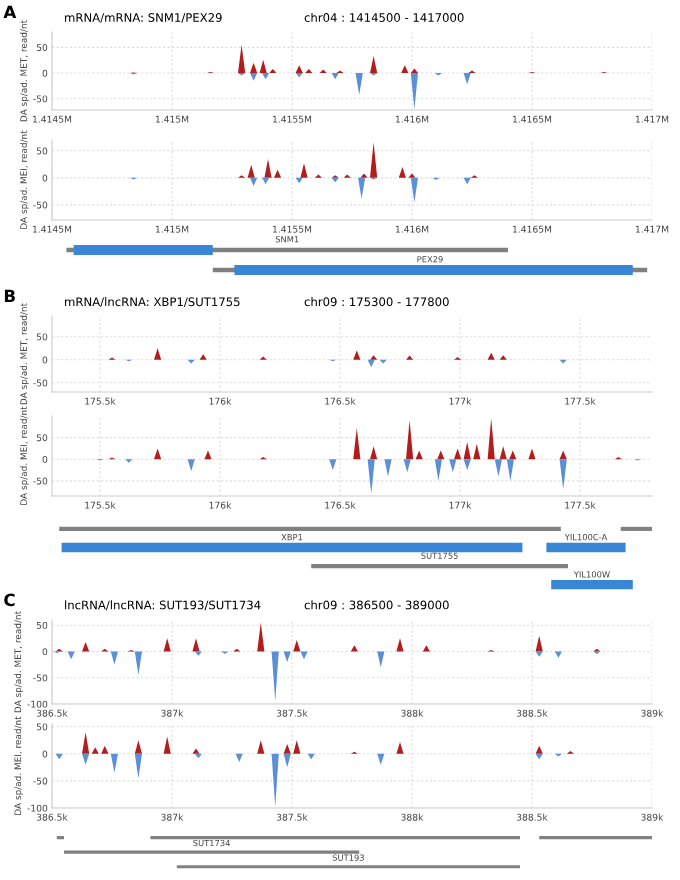  Describe the element at coordinates (10, 11) in the screenshot. I see `text: A` at that location.